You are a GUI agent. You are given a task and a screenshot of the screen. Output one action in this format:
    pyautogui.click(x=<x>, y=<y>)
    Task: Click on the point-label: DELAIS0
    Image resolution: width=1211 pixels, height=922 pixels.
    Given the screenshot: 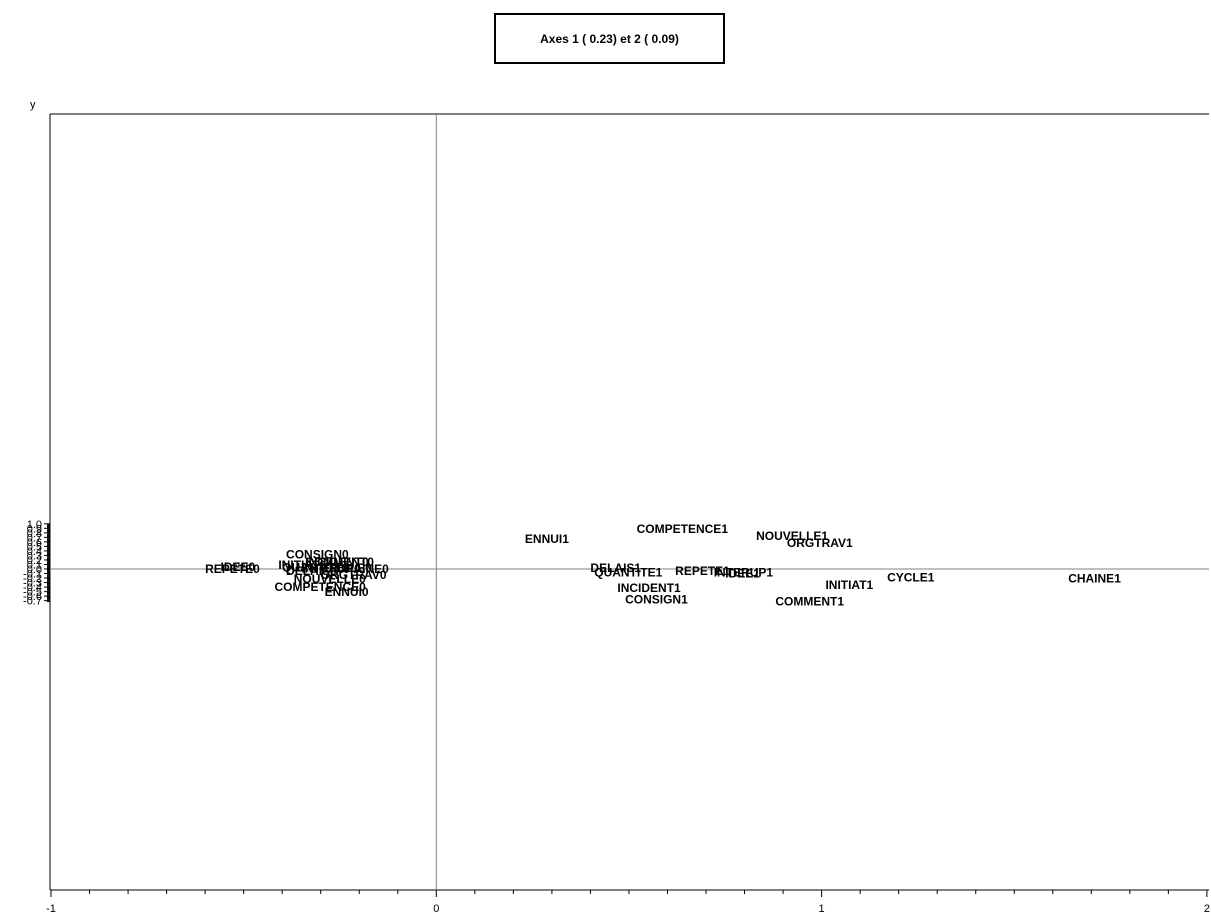 What is the action you would take?
    pyautogui.click(x=311, y=571)
    